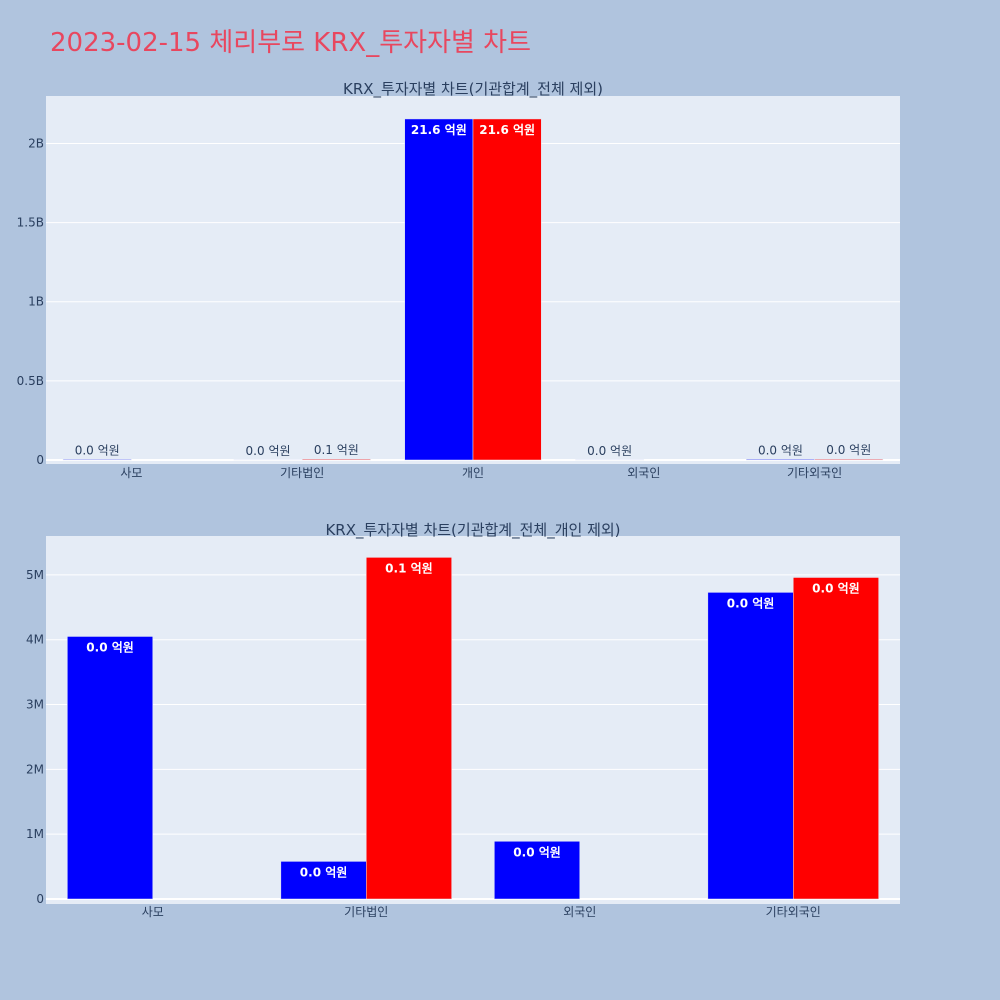  I want to click on y-tick-label: 5M, so click(35, 575).